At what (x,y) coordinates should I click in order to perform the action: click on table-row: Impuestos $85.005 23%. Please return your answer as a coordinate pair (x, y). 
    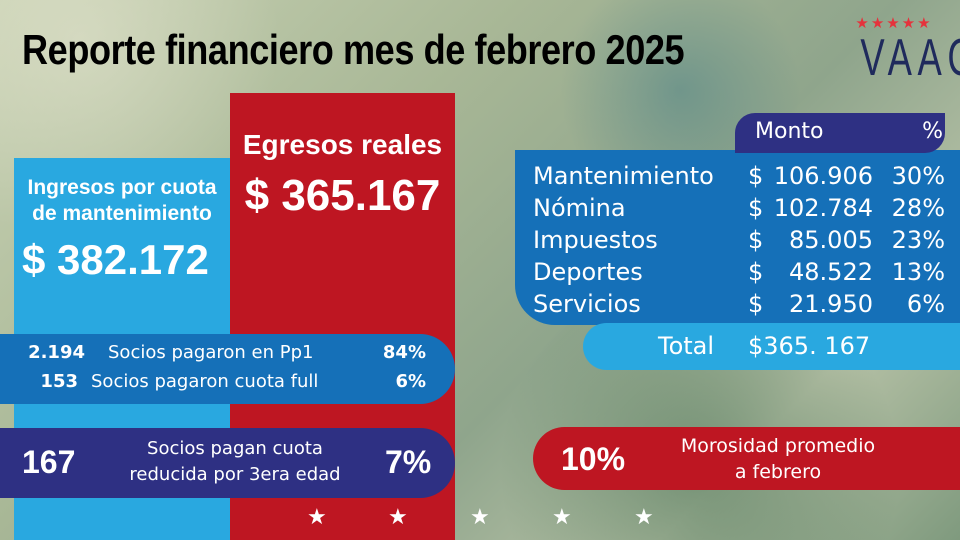
    Looking at the image, I should click on (740, 242).